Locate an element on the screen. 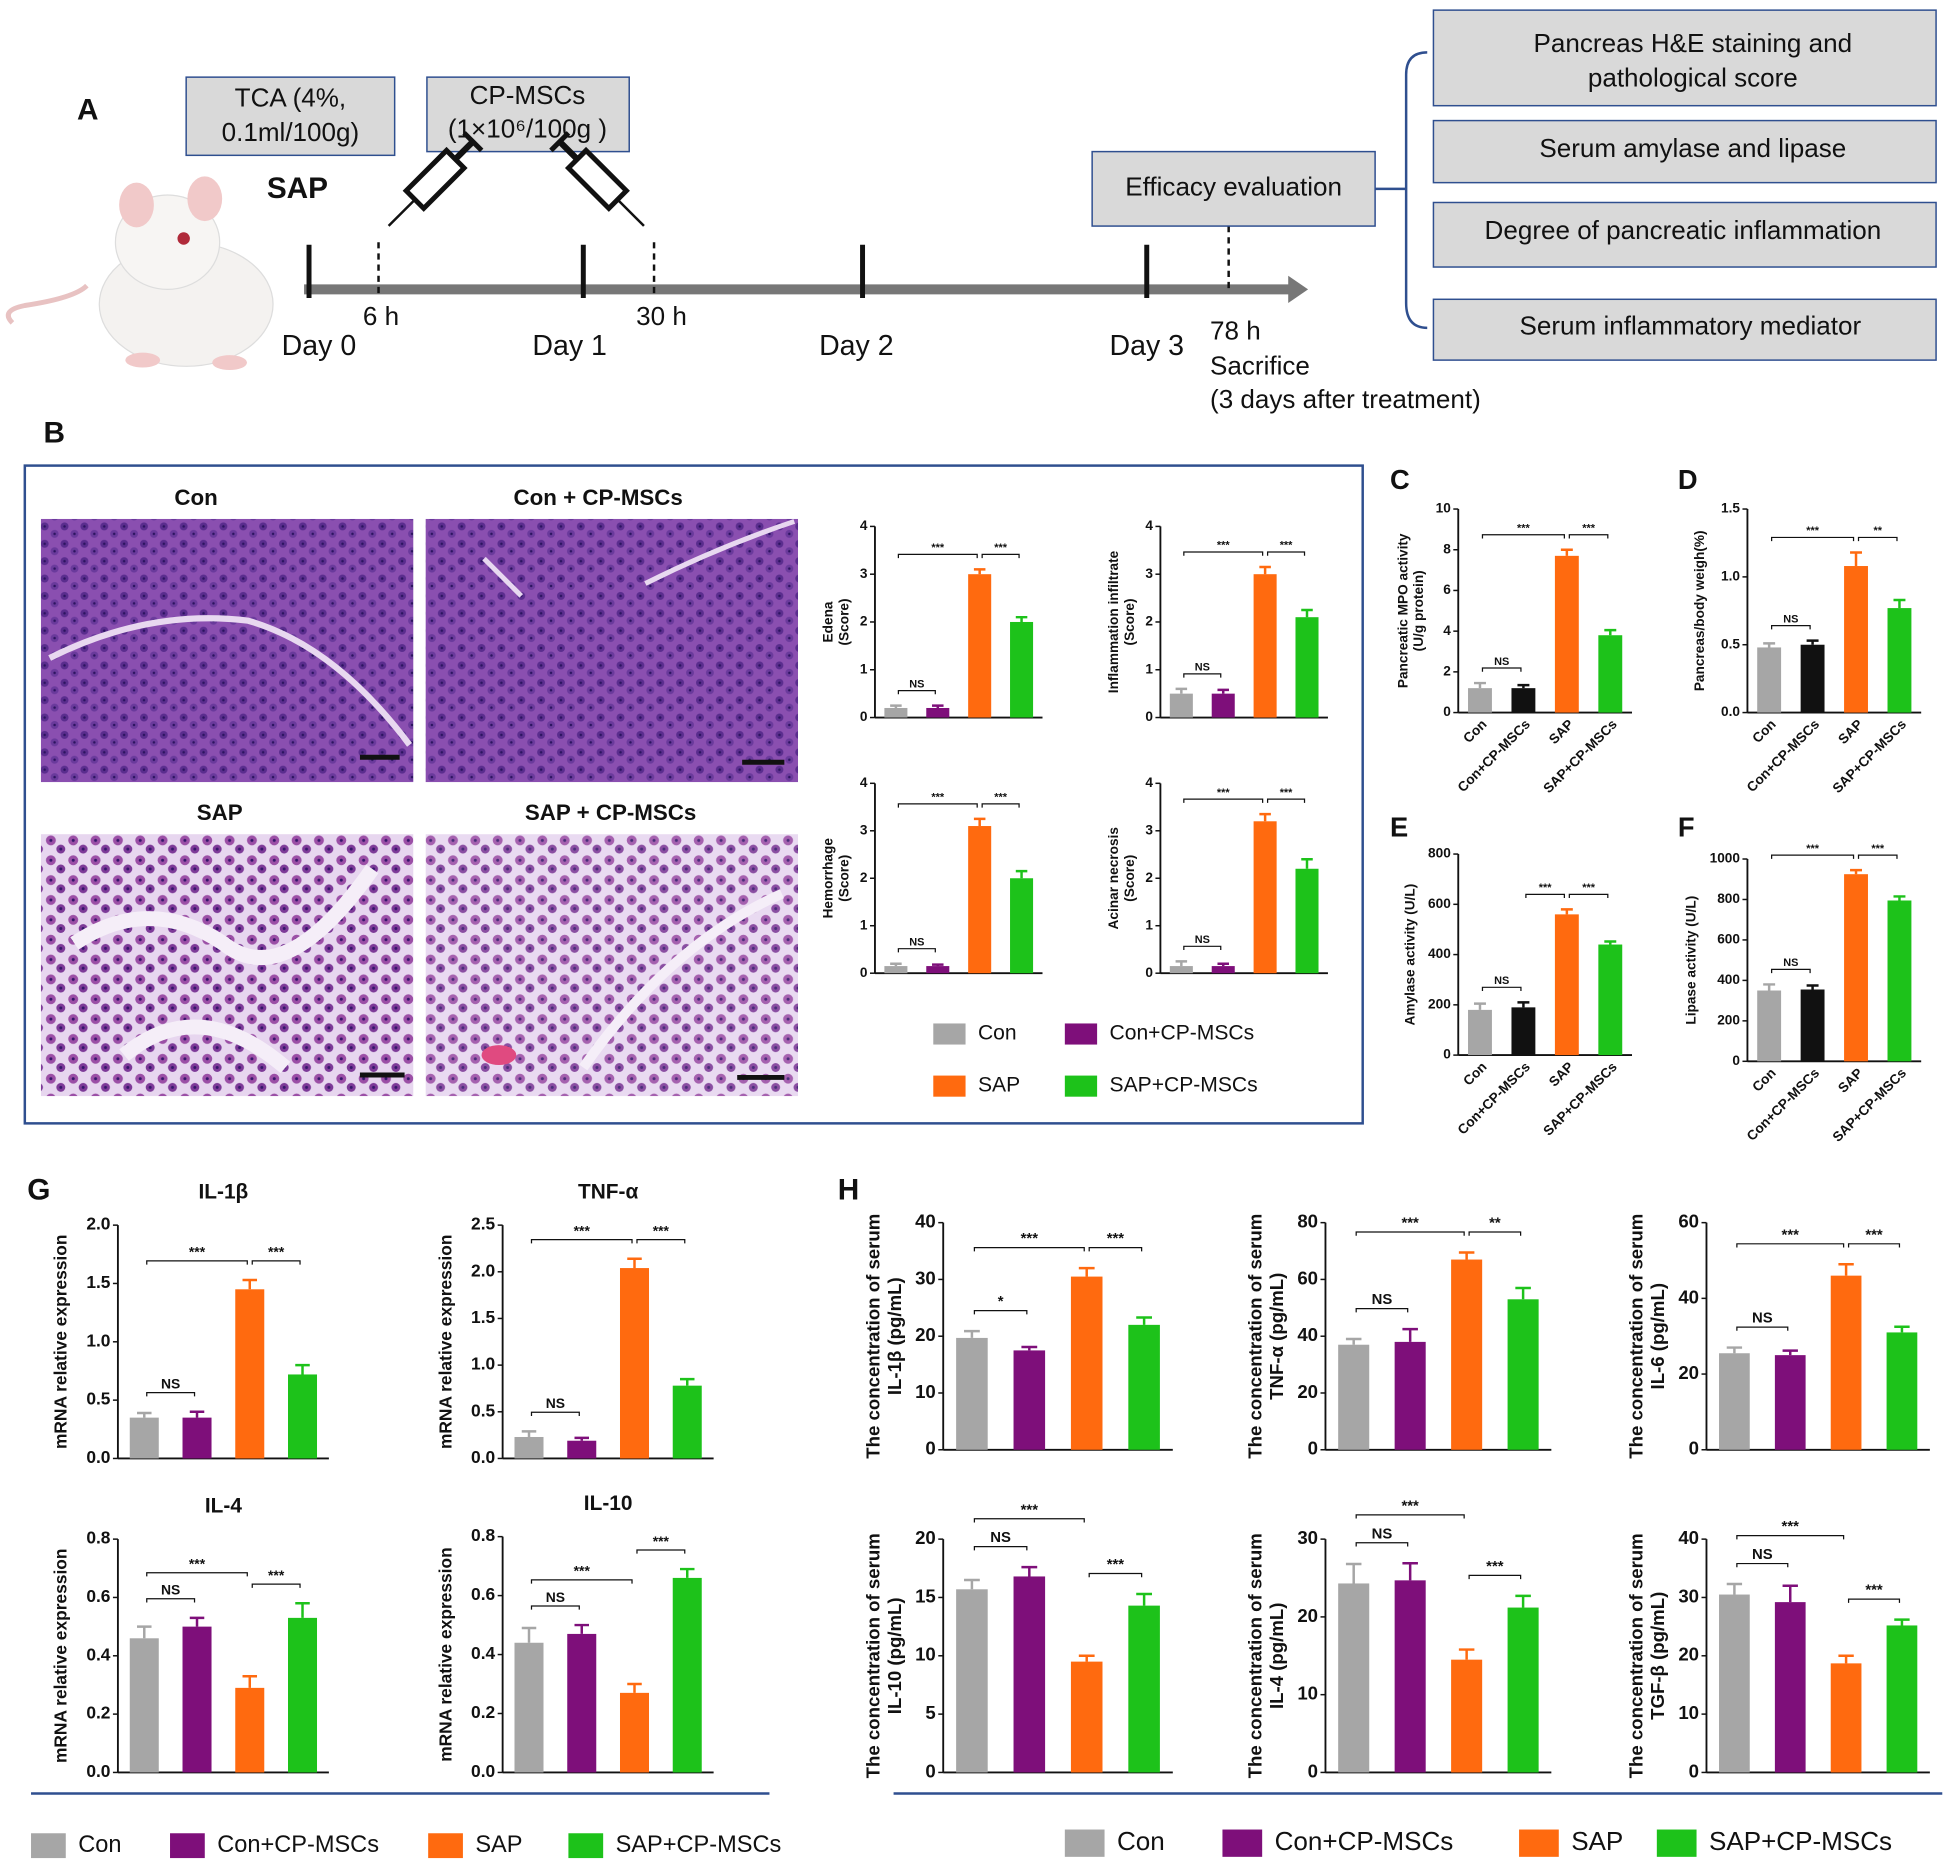  chart-title: IL-1β is located at coordinates (224, 1191).